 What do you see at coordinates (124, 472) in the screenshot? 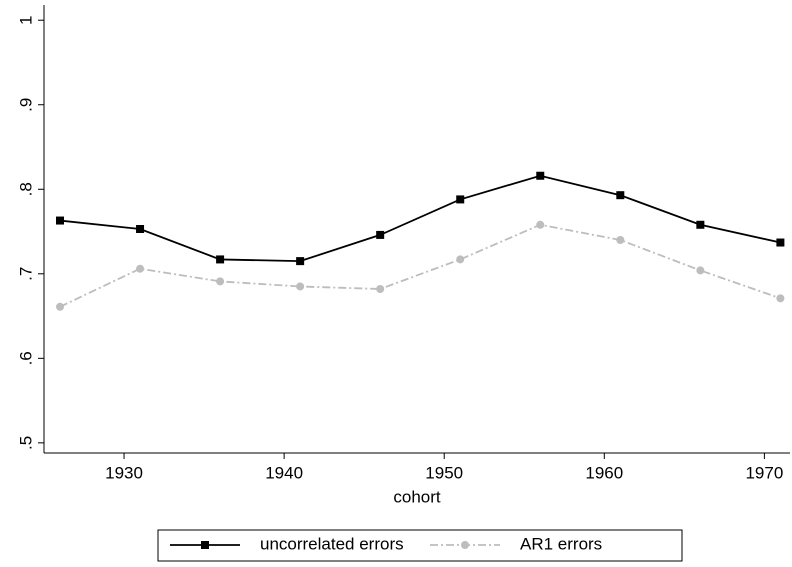
I see `x-tick-label: 1930` at bounding box center [124, 472].